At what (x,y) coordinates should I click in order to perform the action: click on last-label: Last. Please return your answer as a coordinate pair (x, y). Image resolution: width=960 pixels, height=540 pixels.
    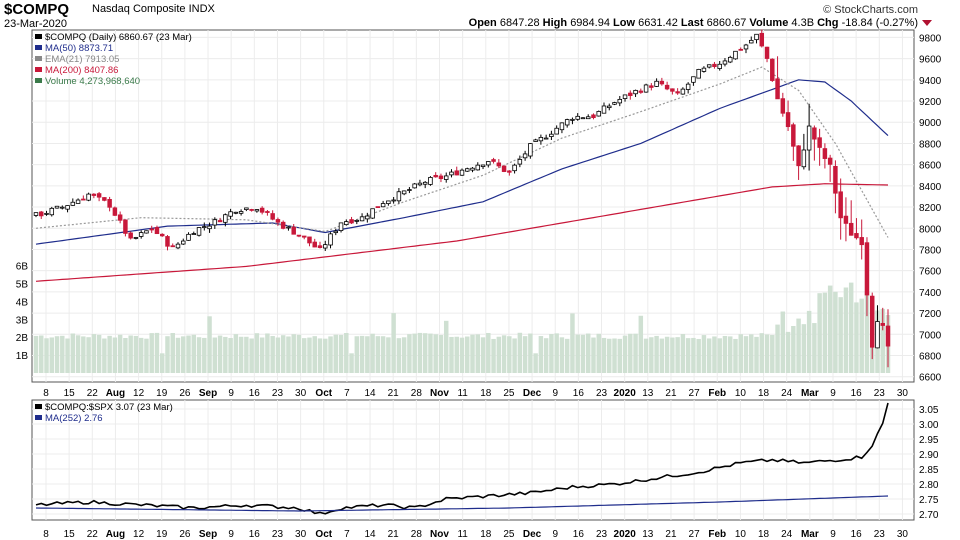
    Looking at the image, I should click on (692, 23).